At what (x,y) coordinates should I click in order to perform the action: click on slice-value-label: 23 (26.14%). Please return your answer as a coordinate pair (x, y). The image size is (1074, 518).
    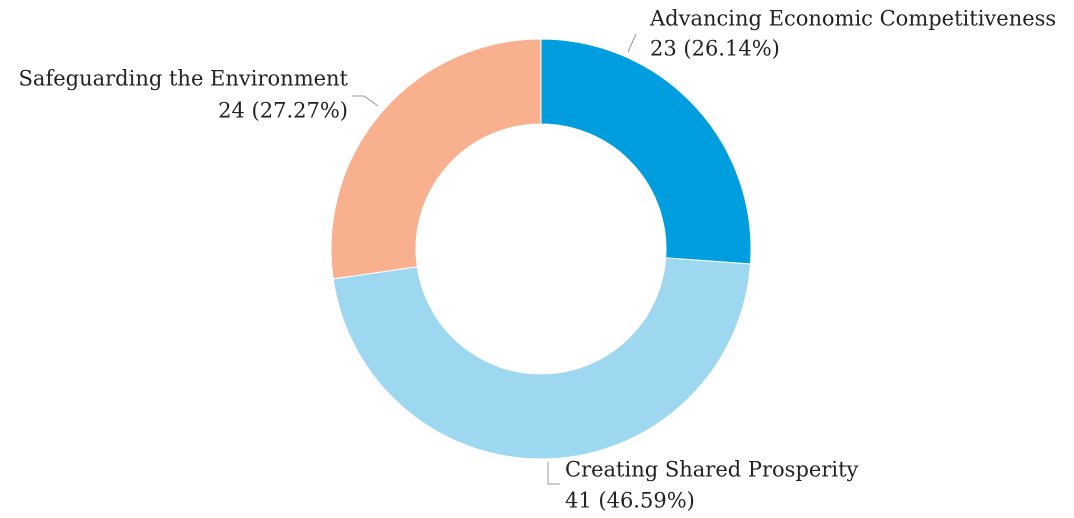
    Looking at the image, I should click on (715, 49).